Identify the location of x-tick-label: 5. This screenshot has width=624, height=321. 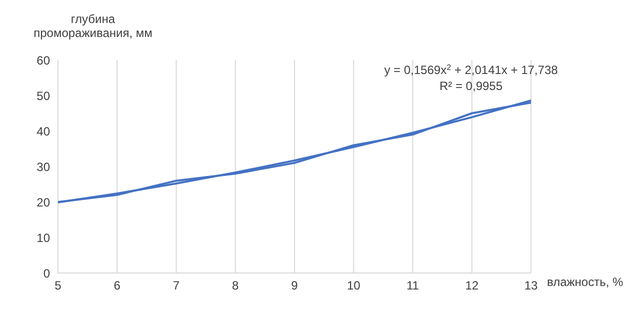
(58, 285).